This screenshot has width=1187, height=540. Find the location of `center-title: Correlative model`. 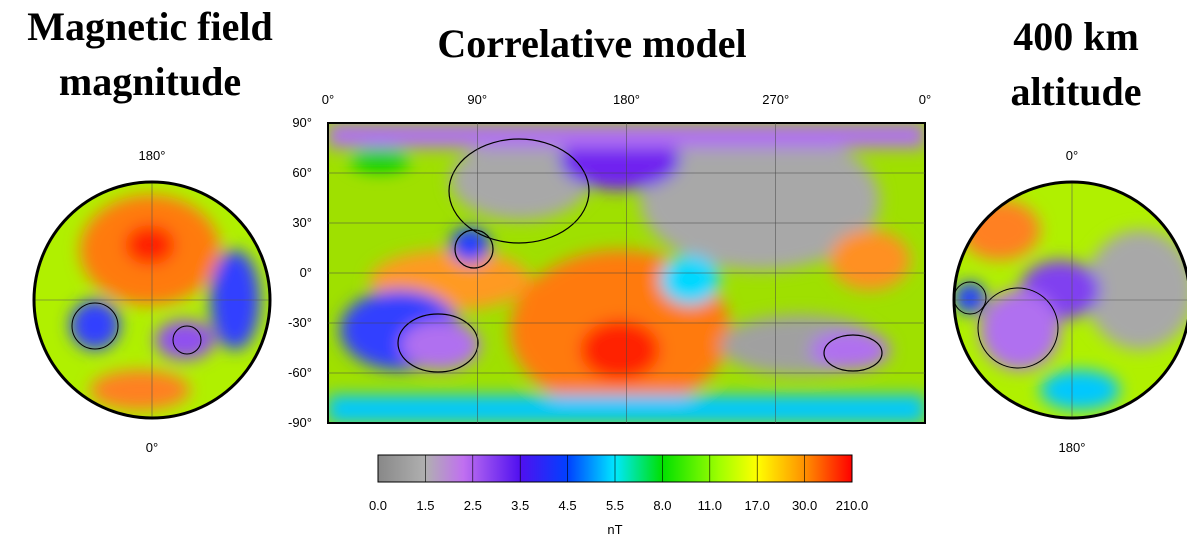

center-title: Correlative model is located at coordinates (591, 43).